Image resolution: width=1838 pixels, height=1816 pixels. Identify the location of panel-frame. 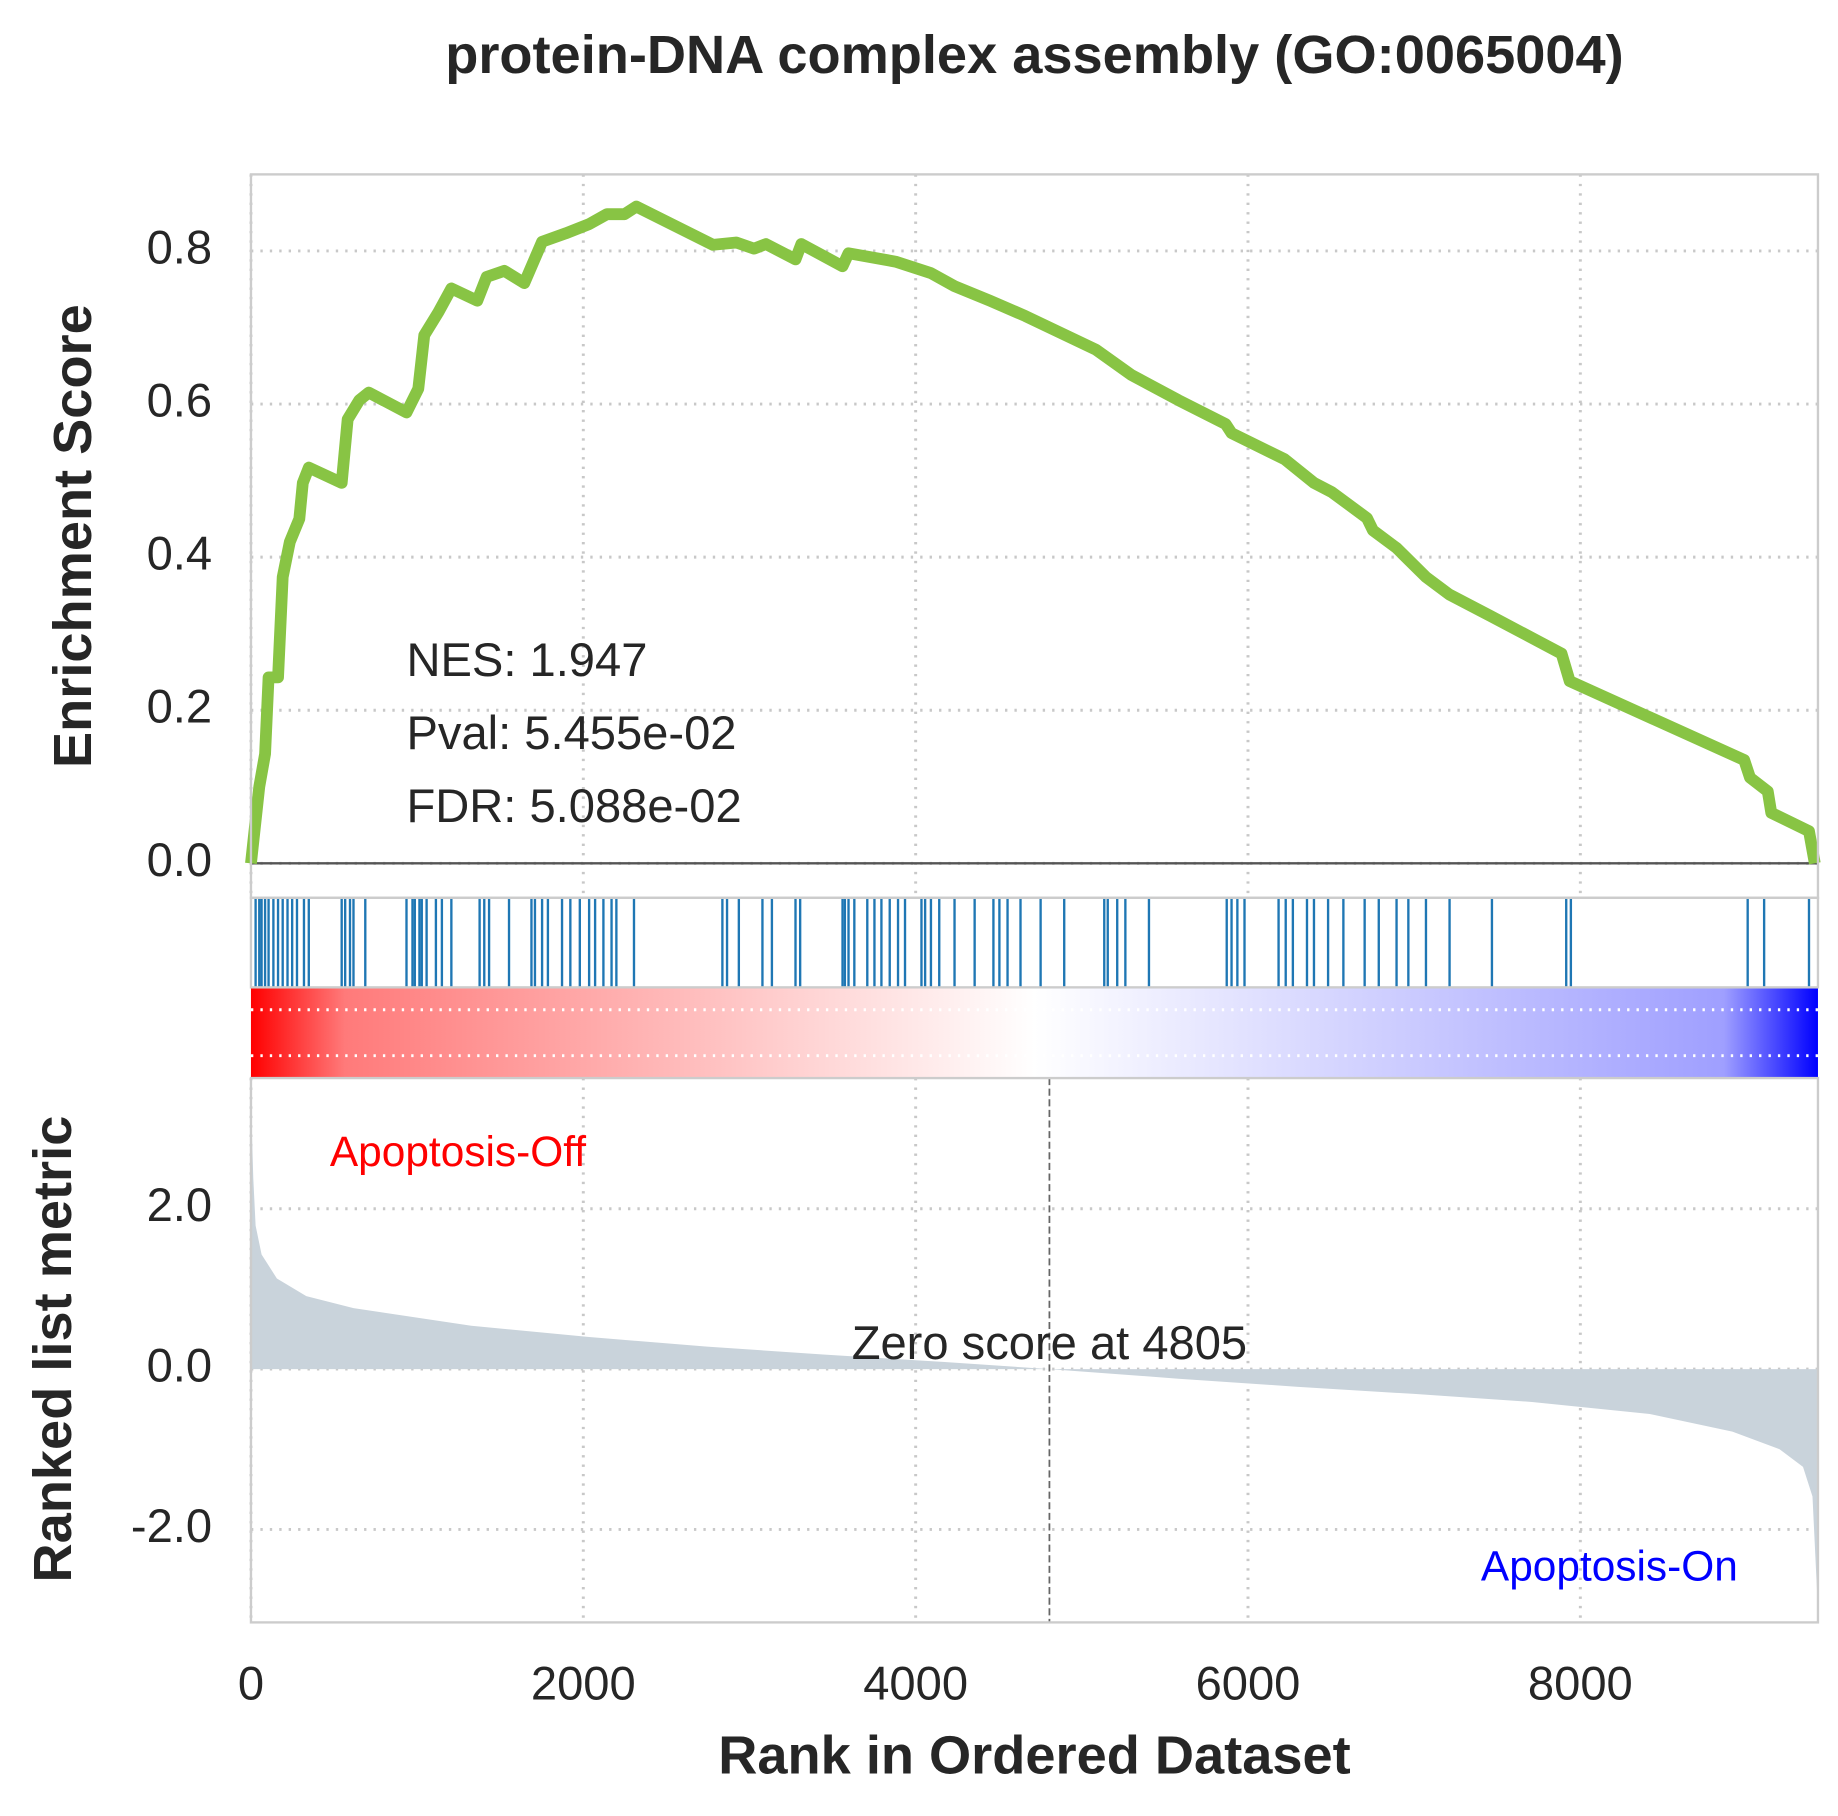
(1034, 942).